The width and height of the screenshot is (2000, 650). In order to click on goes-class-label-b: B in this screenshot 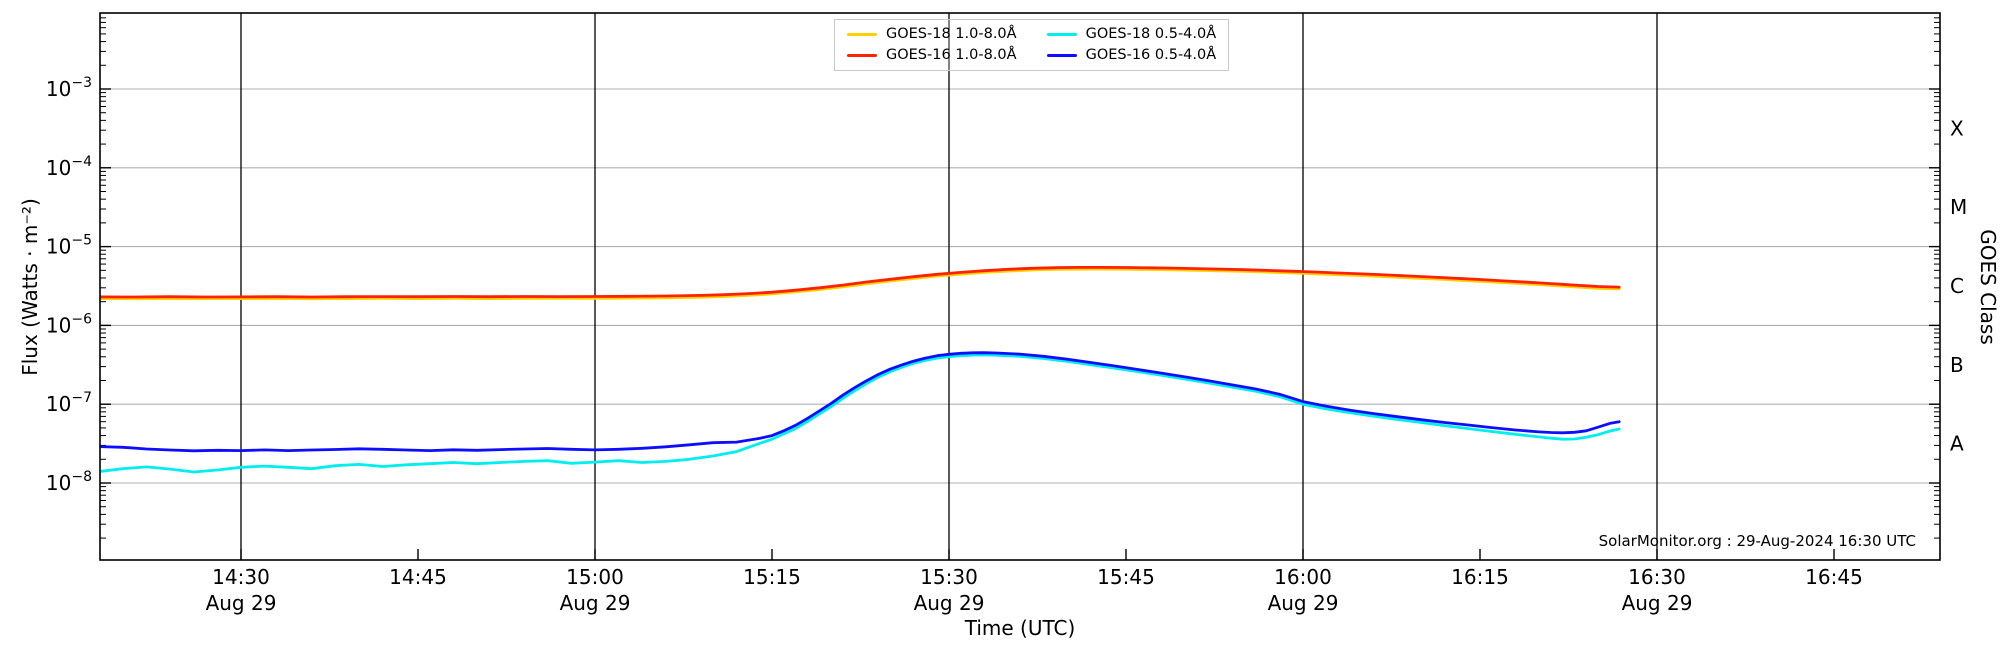, I will do `click(1957, 365)`.